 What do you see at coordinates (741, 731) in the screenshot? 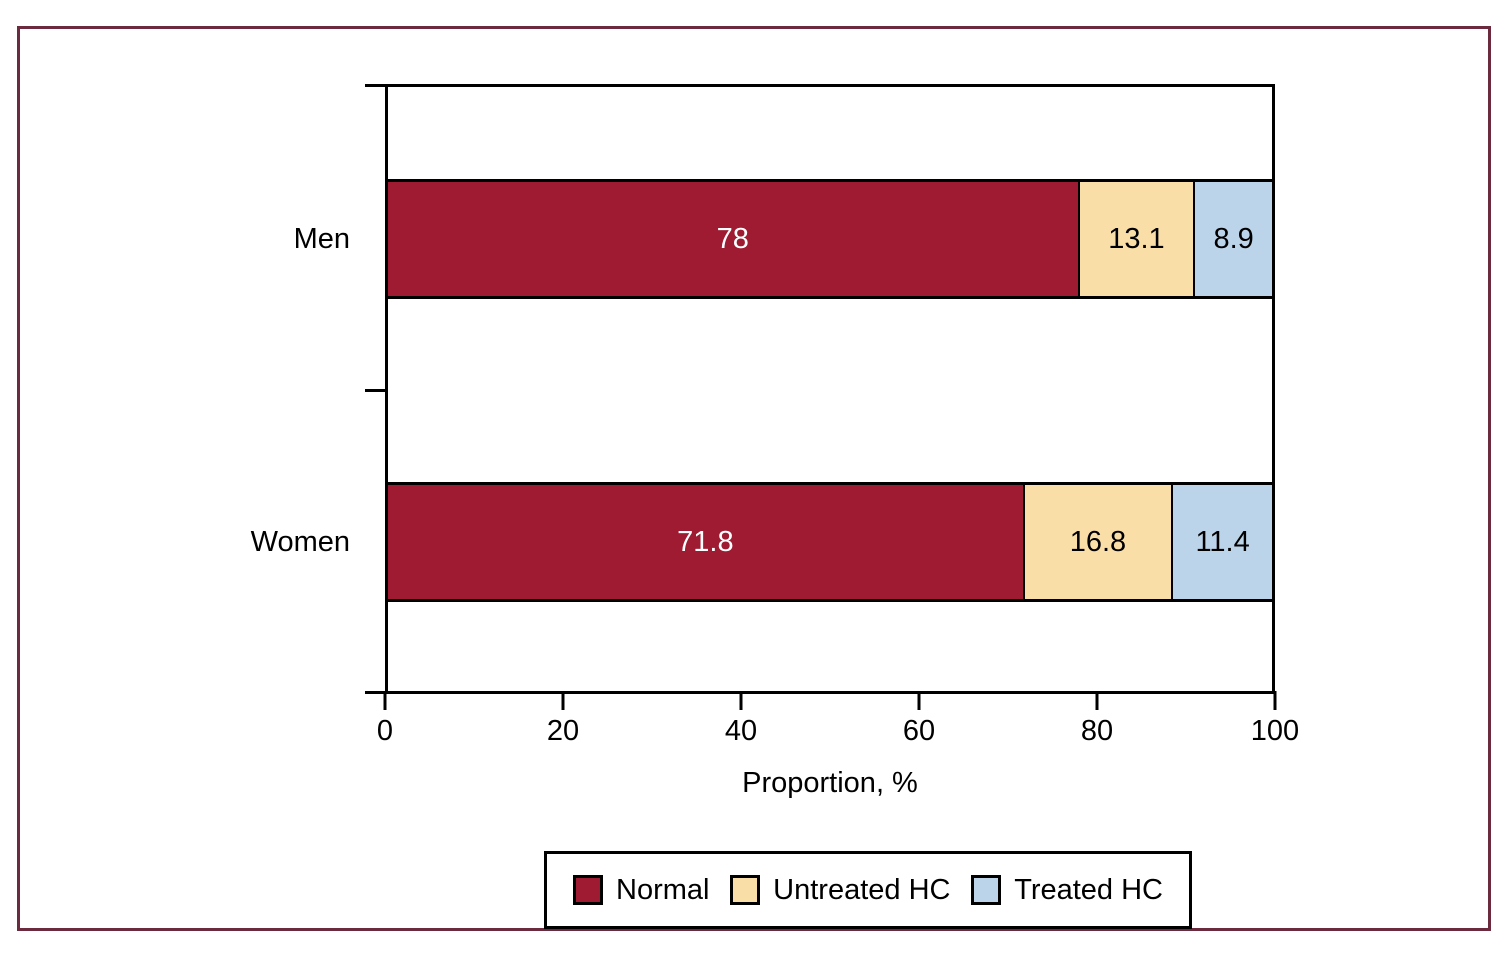
I see `x-tick-label: 40` at bounding box center [741, 731].